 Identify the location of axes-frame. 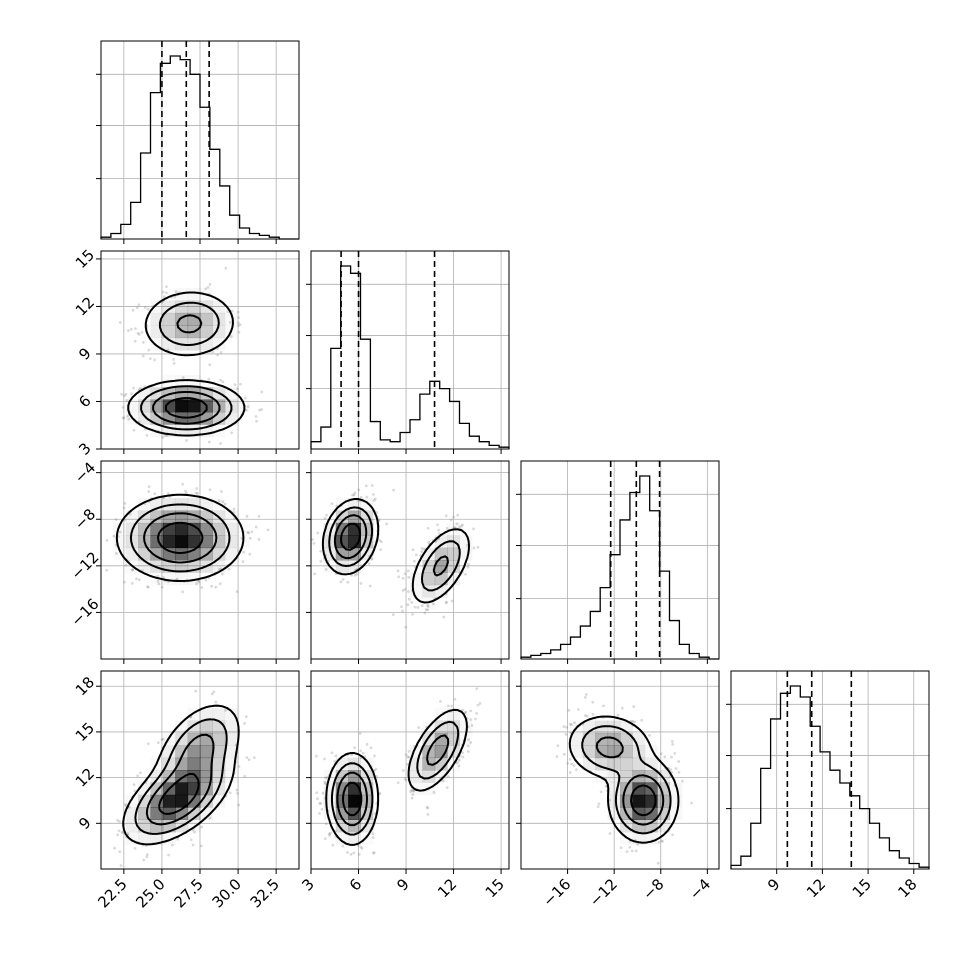
(620, 560).